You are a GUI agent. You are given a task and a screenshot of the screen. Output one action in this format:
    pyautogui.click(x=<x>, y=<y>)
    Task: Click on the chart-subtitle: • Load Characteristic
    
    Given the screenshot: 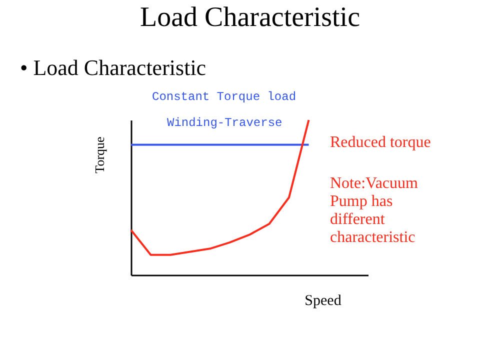 What is the action you would take?
    pyautogui.click(x=113, y=67)
    